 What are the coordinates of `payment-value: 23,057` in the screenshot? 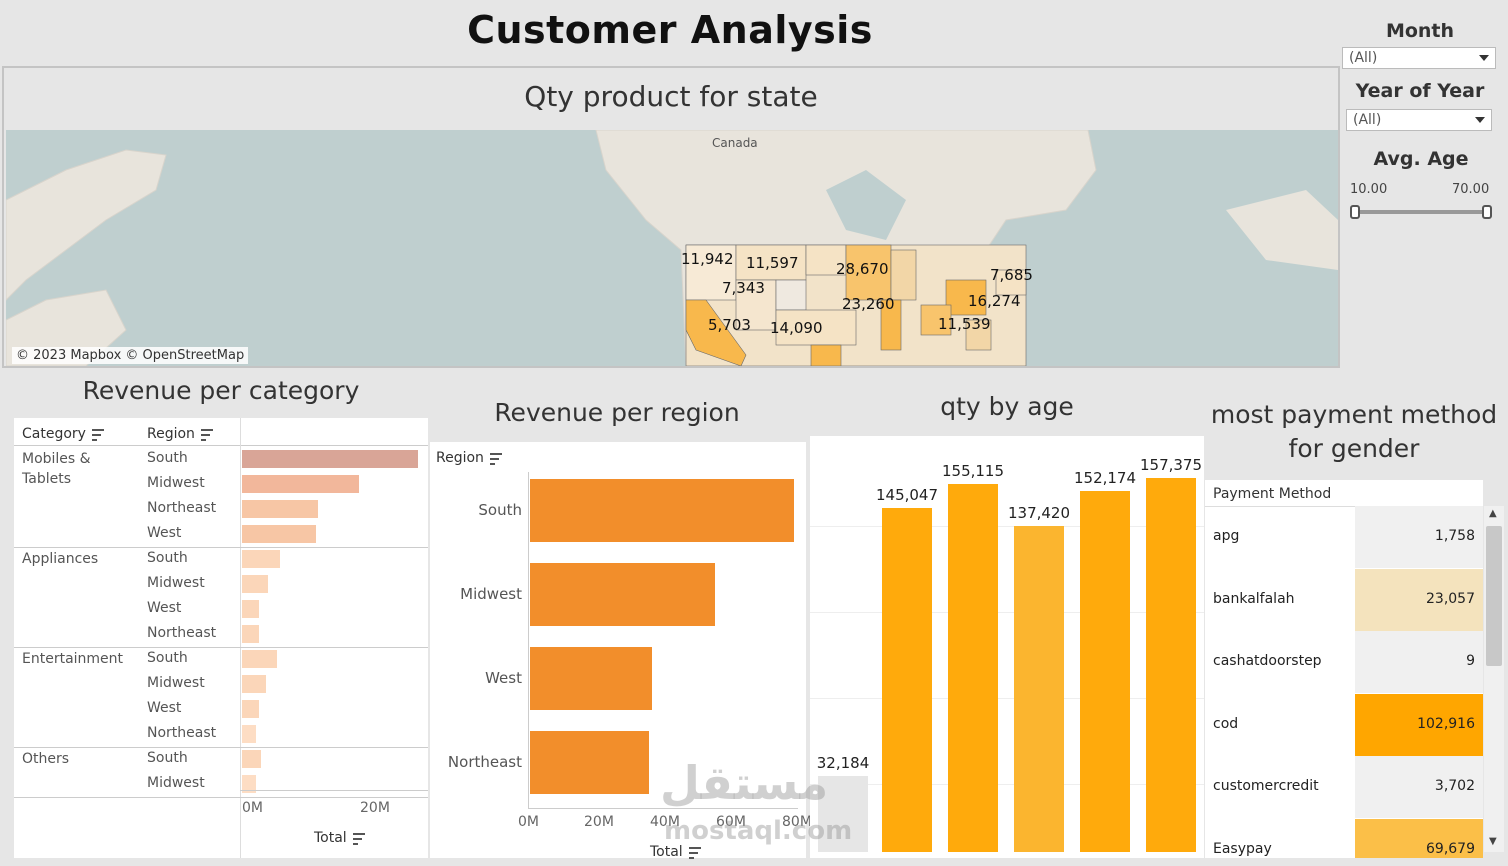 It's located at (1450, 598).